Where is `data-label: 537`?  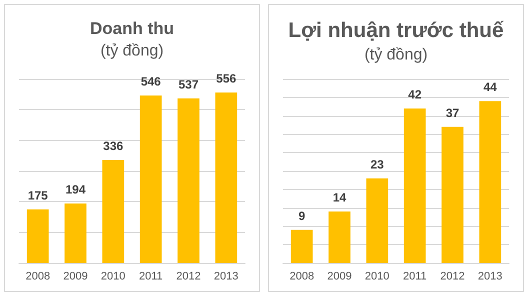
data-label: 537 is located at coordinates (188, 84).